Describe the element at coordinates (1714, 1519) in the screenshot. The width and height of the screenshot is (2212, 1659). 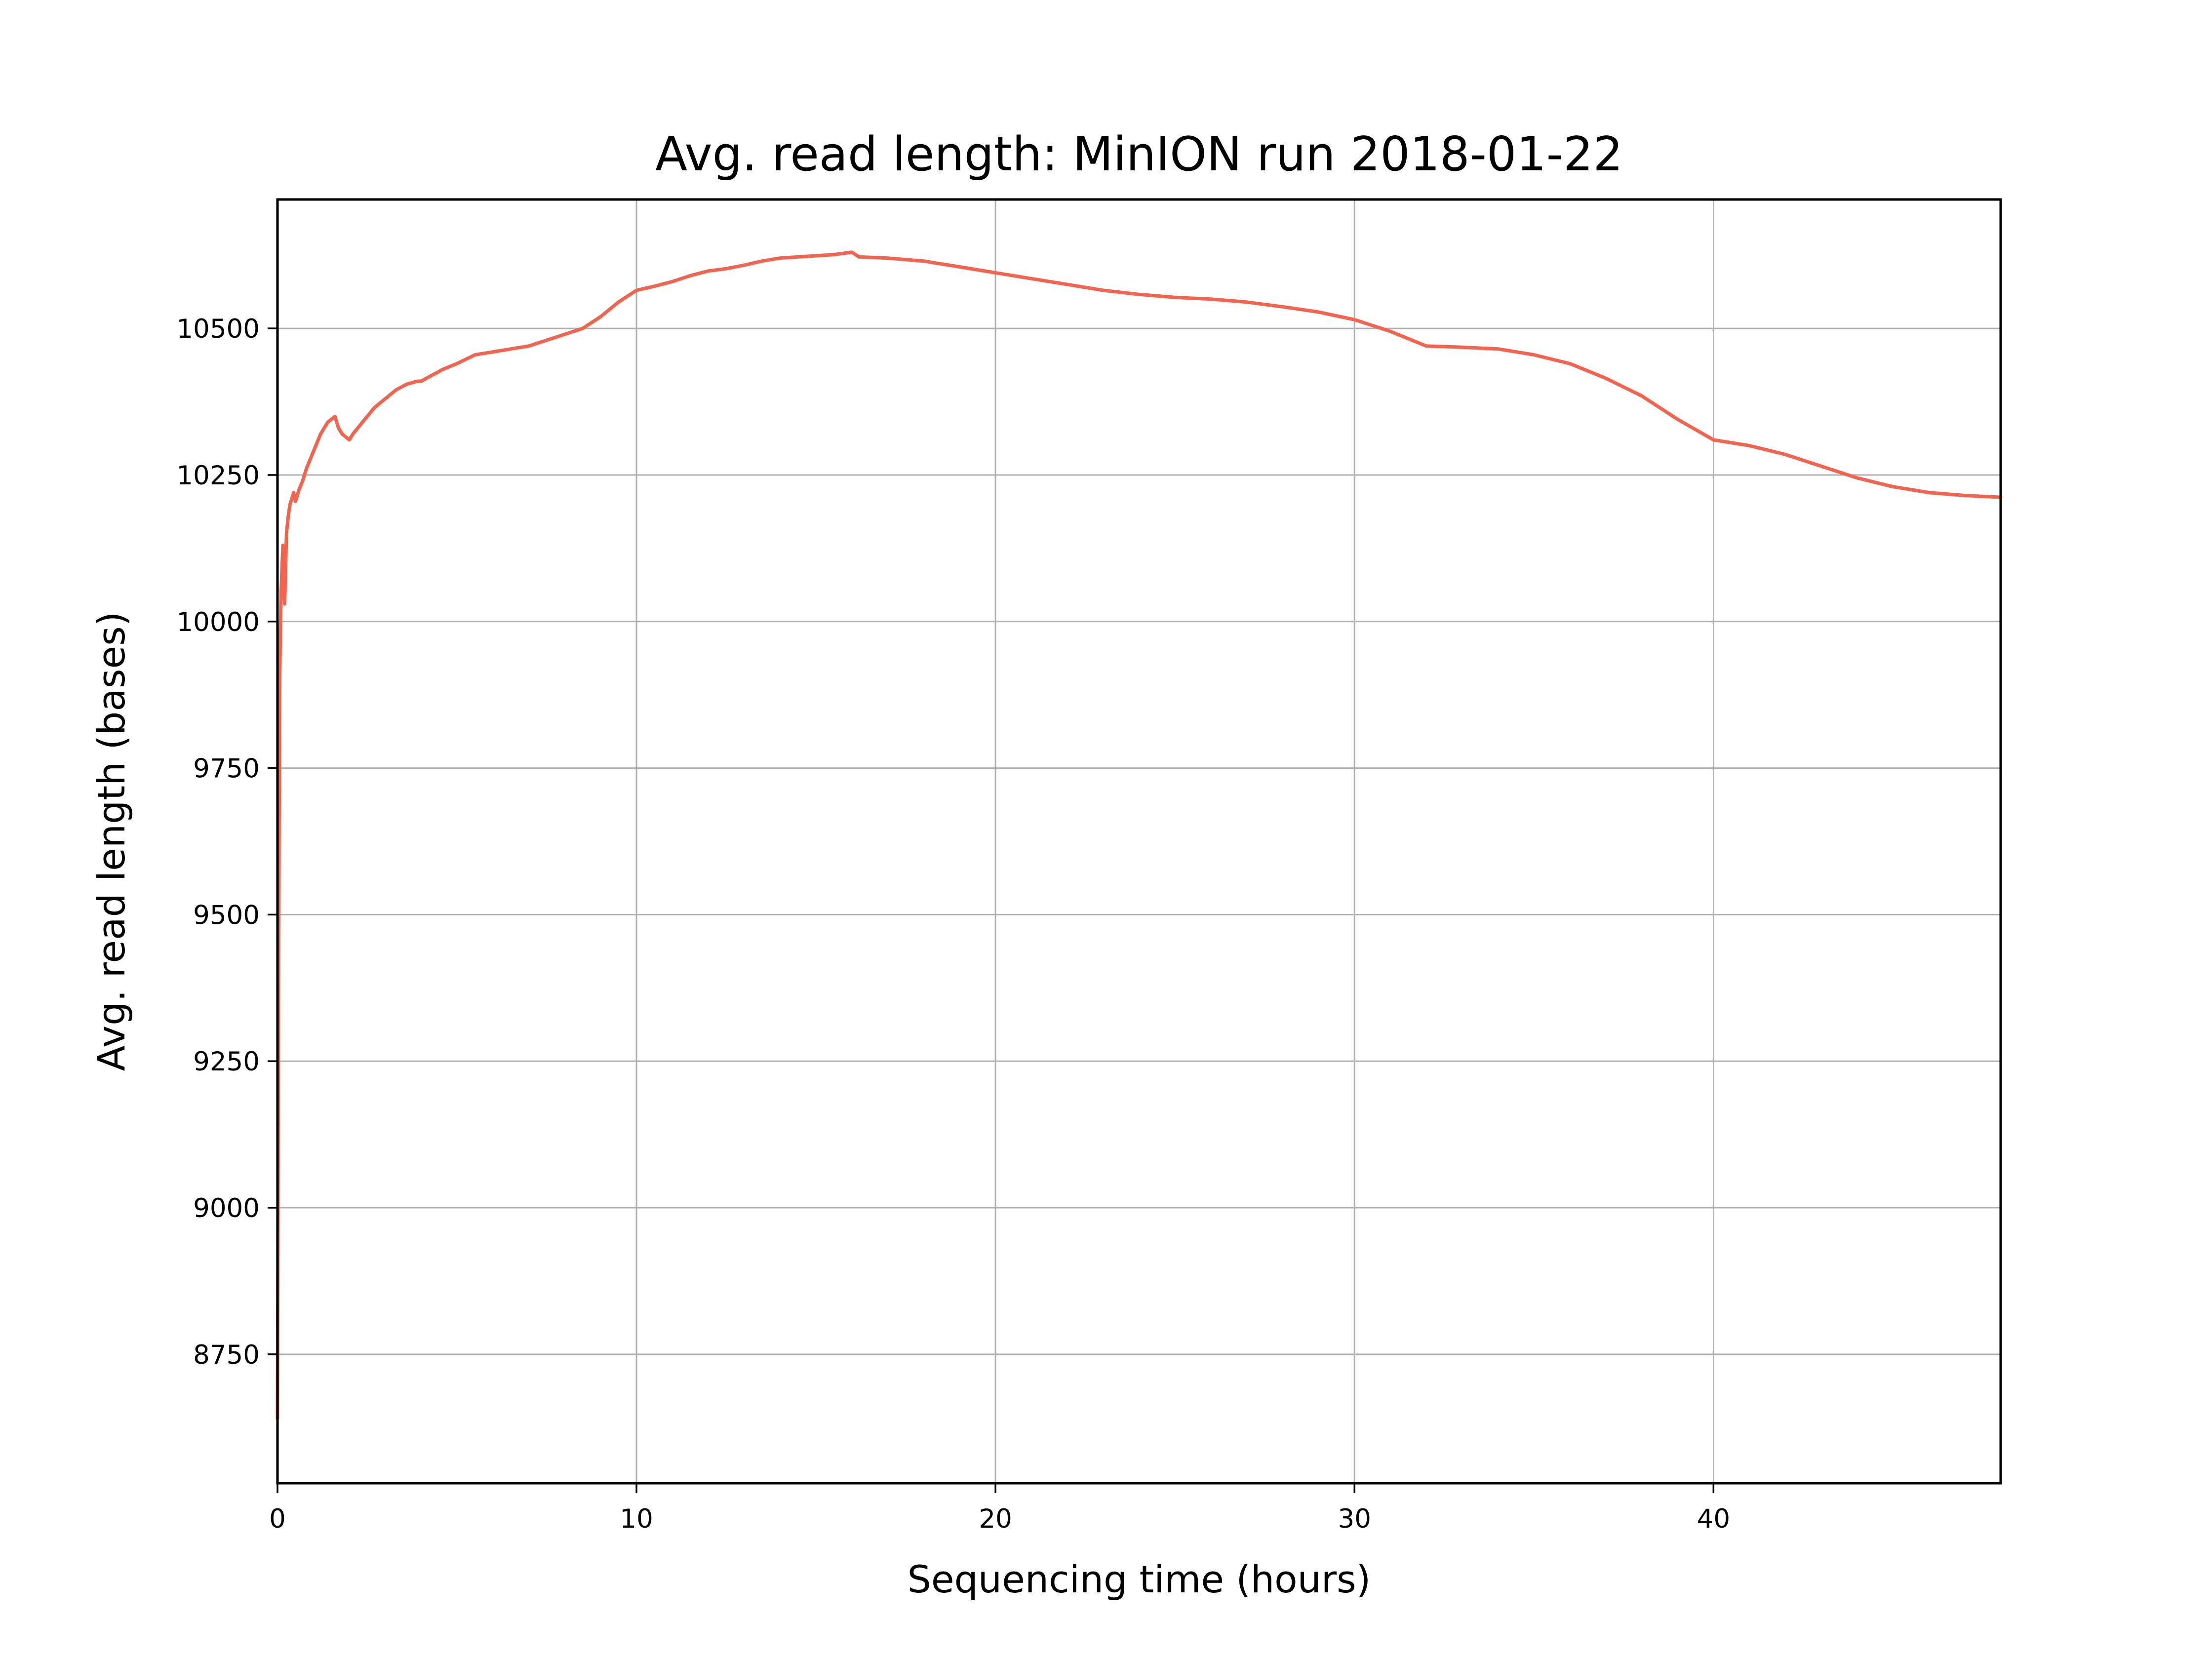
I see `x-tick-label: 40` at that location.